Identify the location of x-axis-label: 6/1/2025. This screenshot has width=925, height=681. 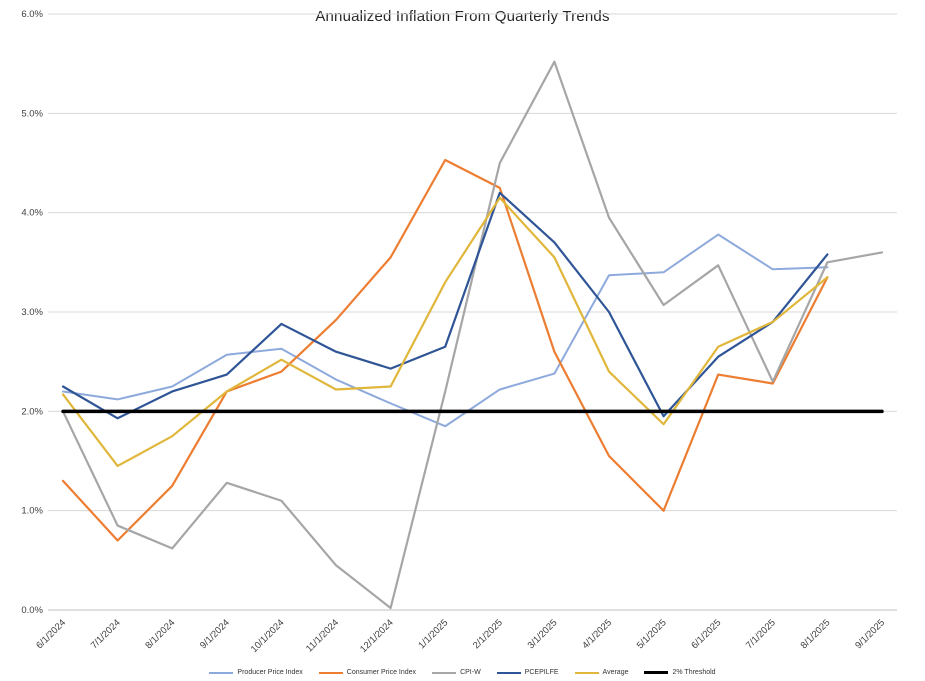
(706, 634).